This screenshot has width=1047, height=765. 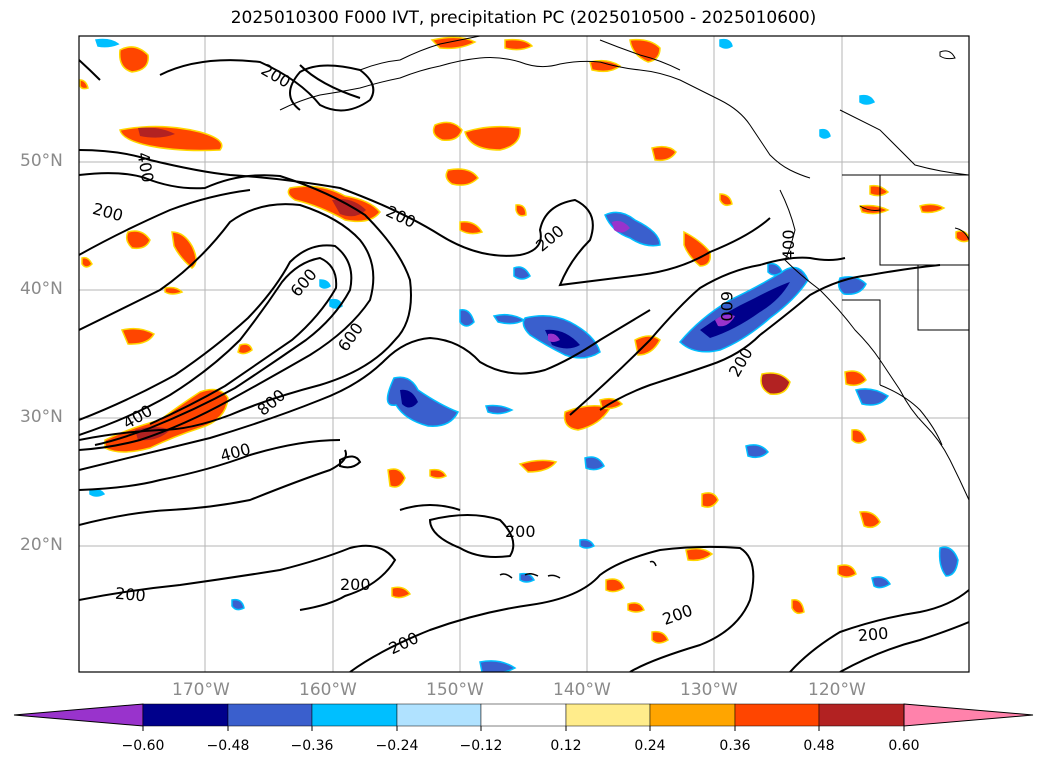 What do you see at coordinates (41, 417) in the screenshot?
I see `lat-label-30n: 30°N` at bounding box center [41, 417].